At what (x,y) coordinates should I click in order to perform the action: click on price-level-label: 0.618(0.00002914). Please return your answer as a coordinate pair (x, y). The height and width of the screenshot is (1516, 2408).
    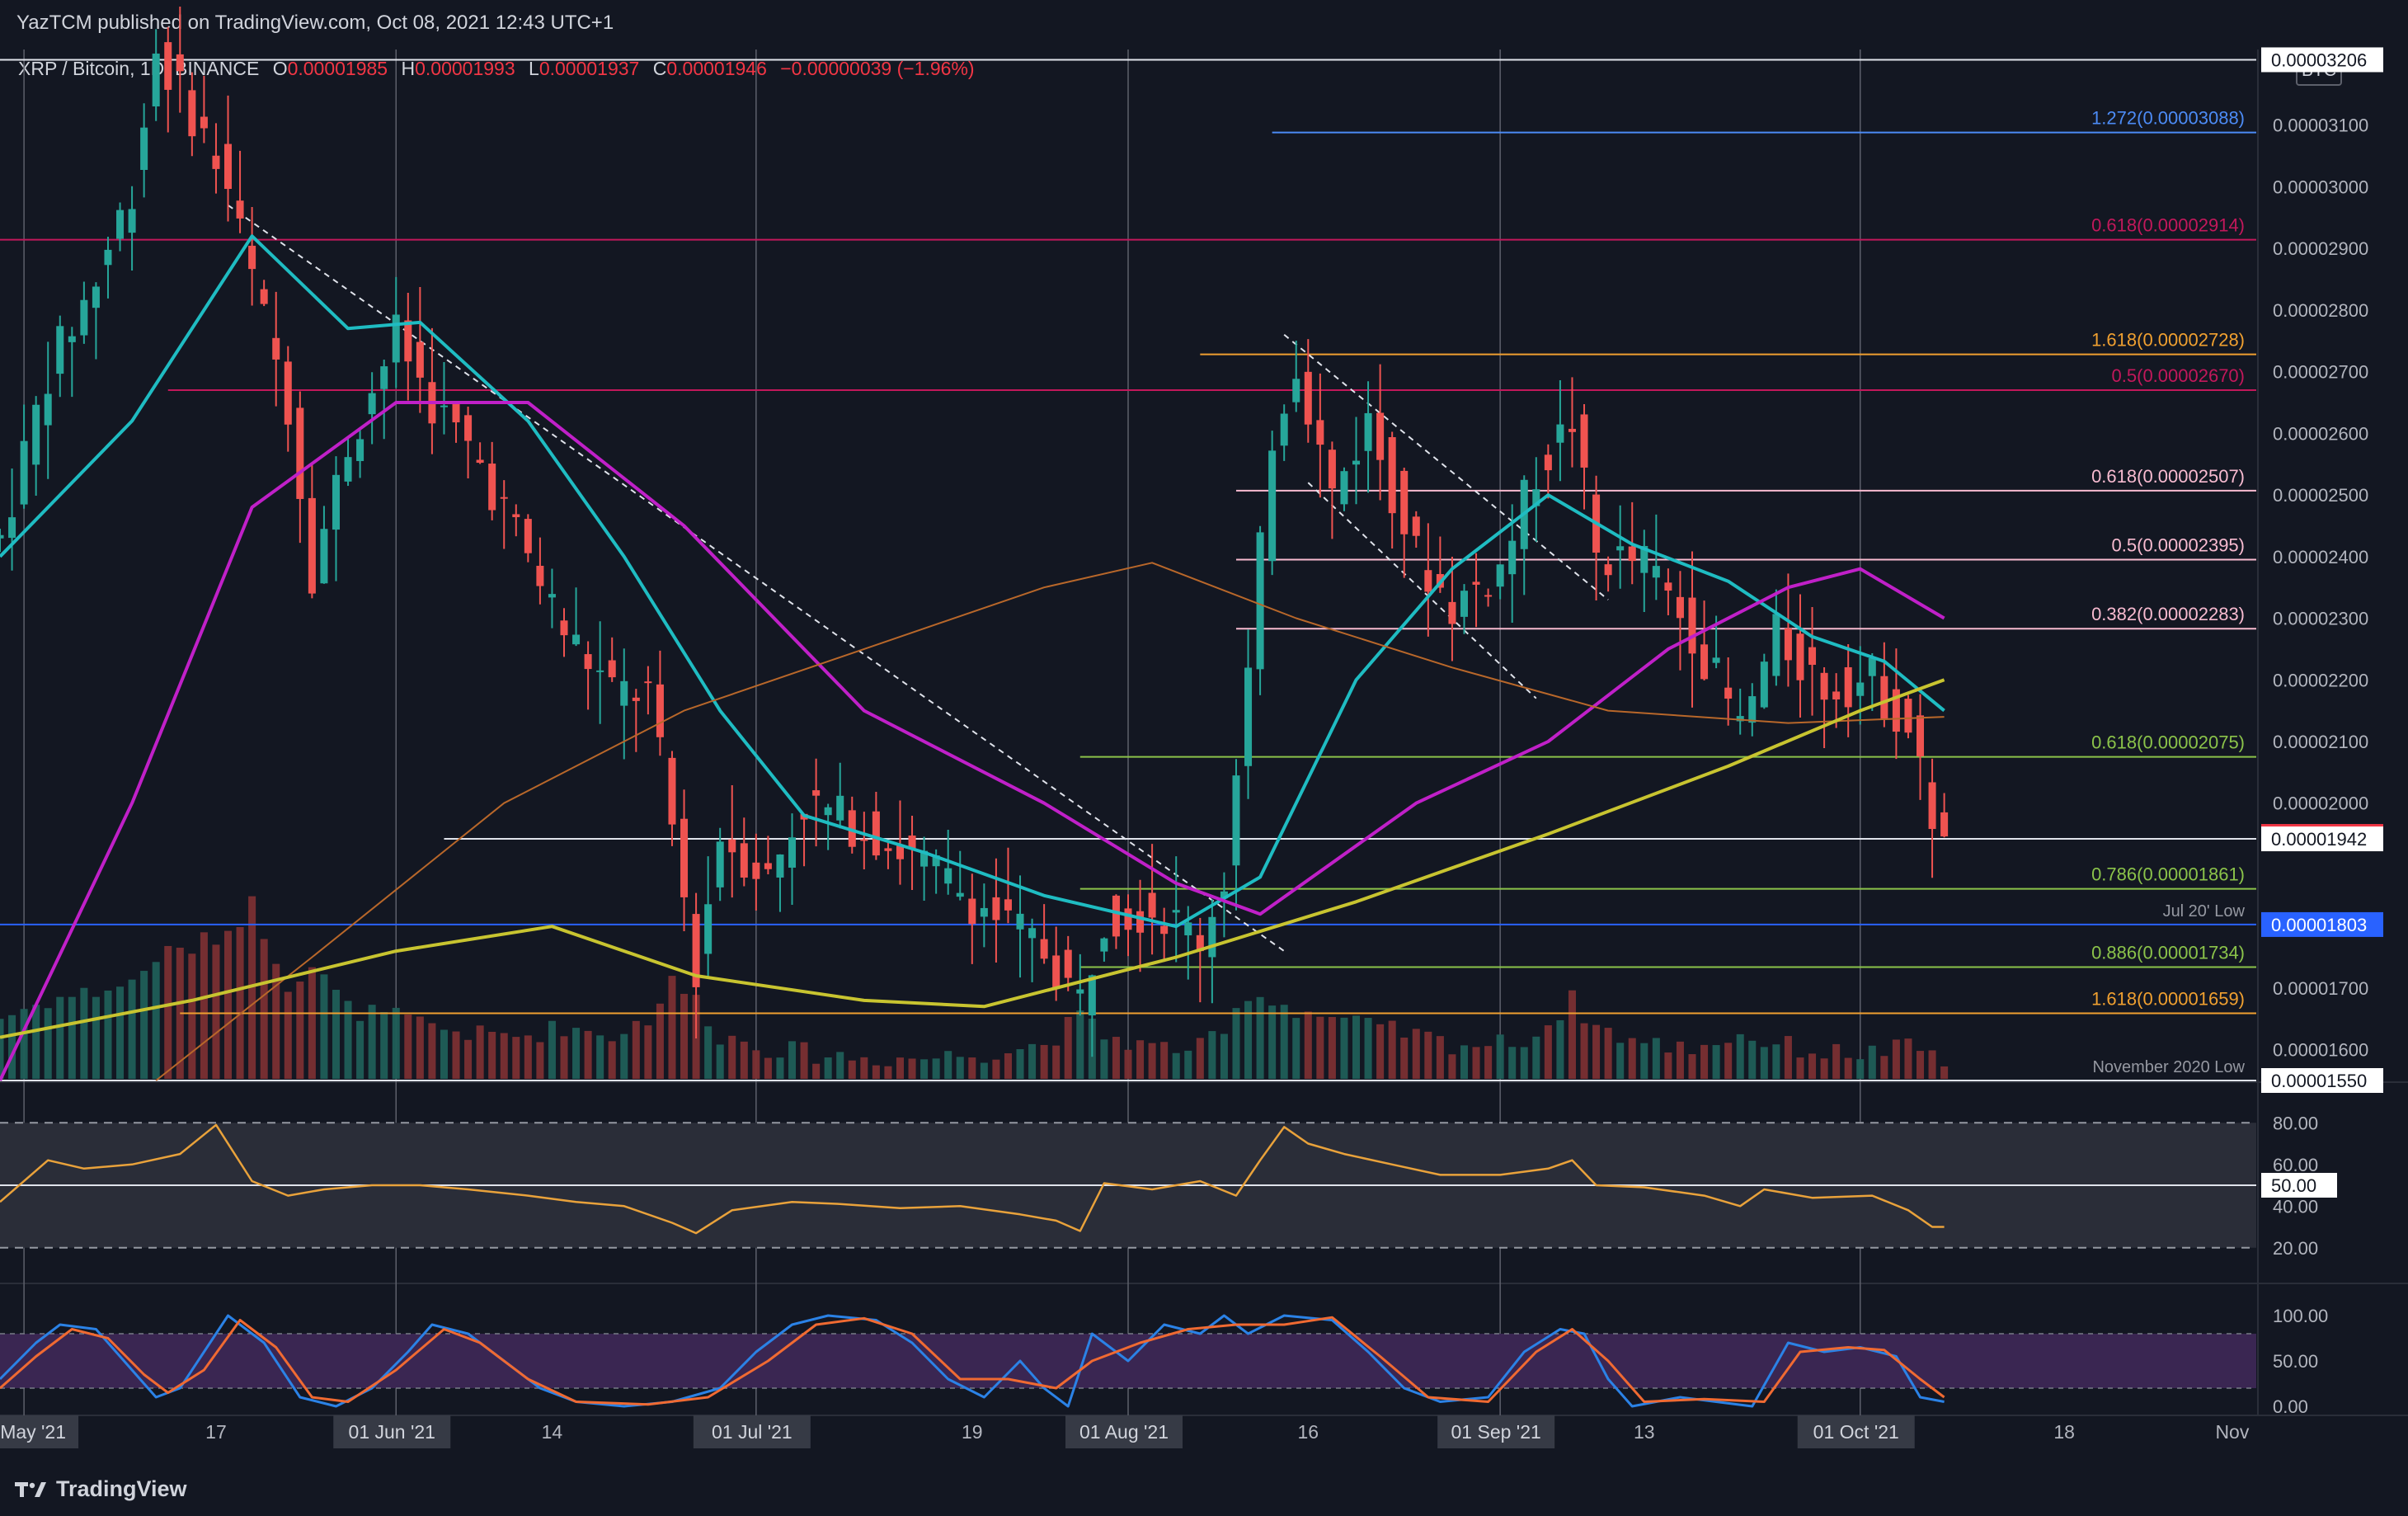
    Looking at the image, I should click on (2168, 226).